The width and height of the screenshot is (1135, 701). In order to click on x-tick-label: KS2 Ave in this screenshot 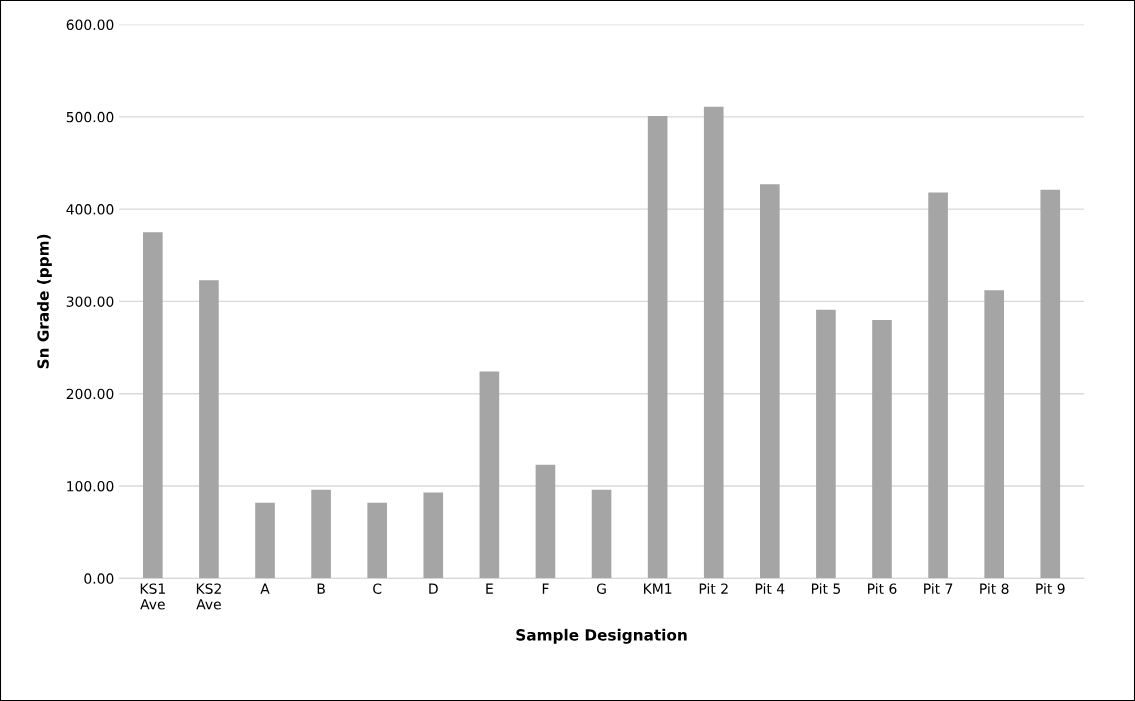, I will do `click(208, 596)`.